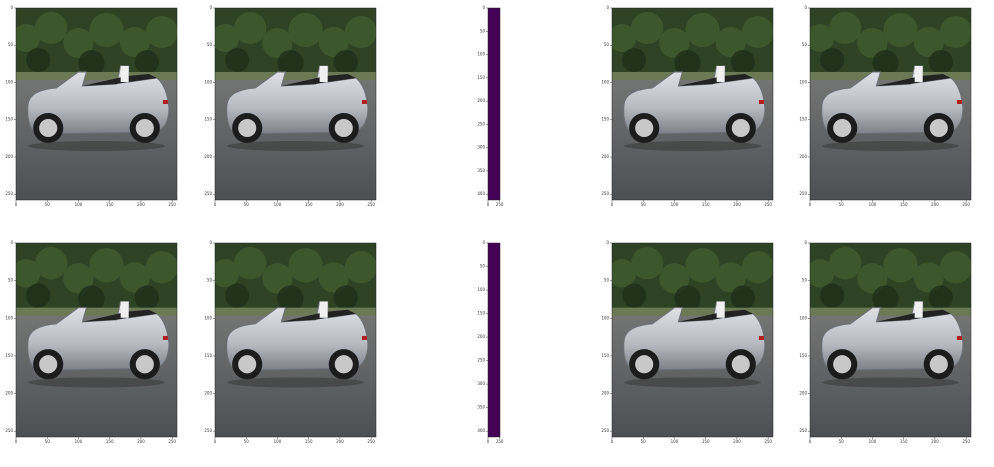 This screenshot has width=994, height=467. What do you see at coordinates (481, 407) in the screenshot?
I see `y-tick-label: 350` at bounding box center [481, 407].